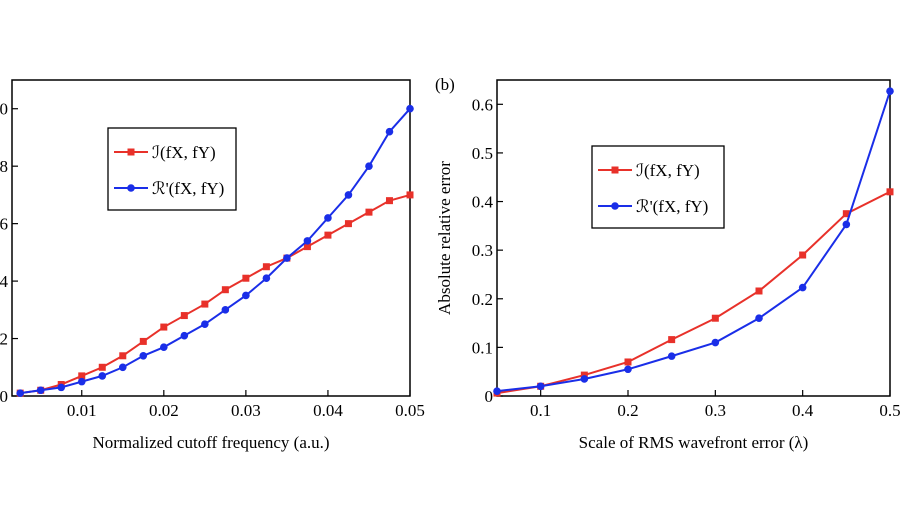  I want to click on x-tick-label: 0.03, so click(246, 410).